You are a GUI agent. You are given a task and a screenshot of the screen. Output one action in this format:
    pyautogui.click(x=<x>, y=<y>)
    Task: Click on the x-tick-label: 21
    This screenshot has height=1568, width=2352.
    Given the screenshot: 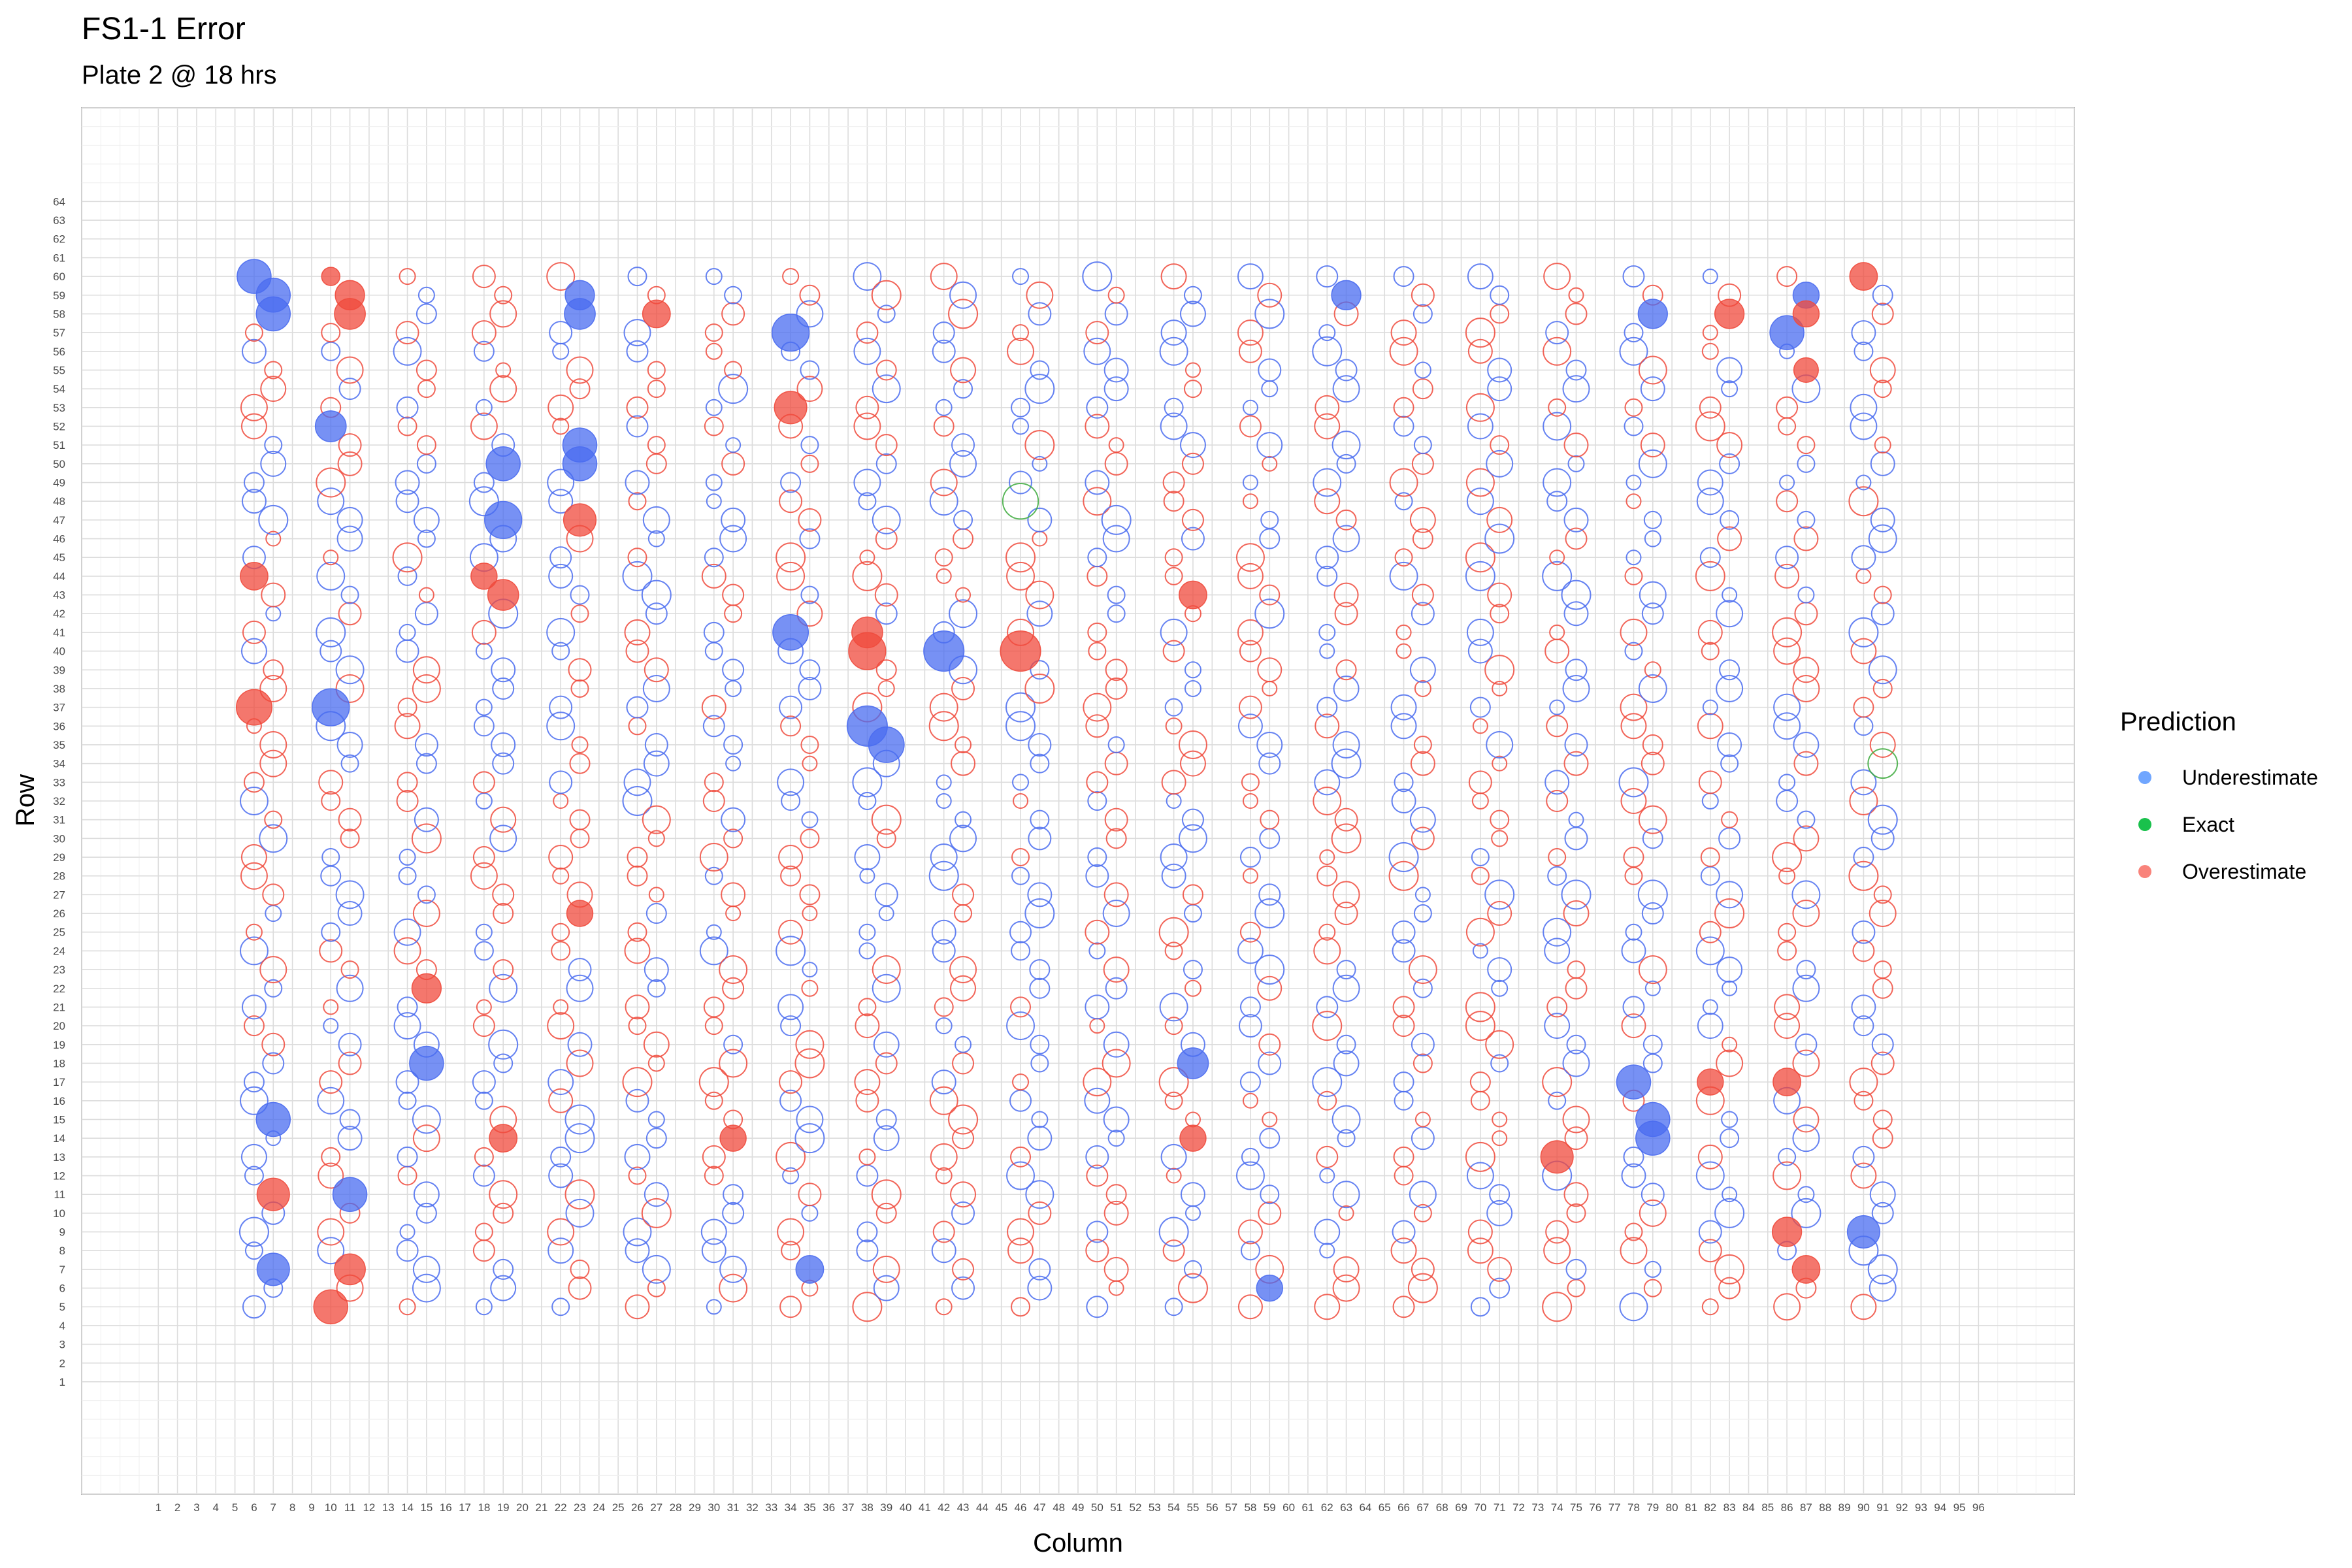 What is the action you would take?
    pyautogui.click(x=541, y=1507)
    